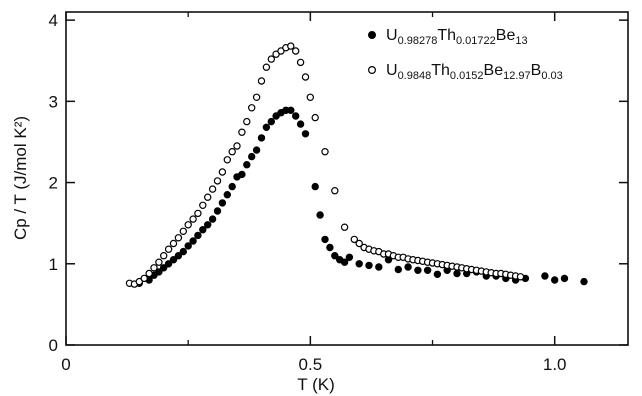 The image size is (642, 396). Describe the element at coordinates (311, 364) in the screenshot. I see `x-tick-label: 0.5` at that location.